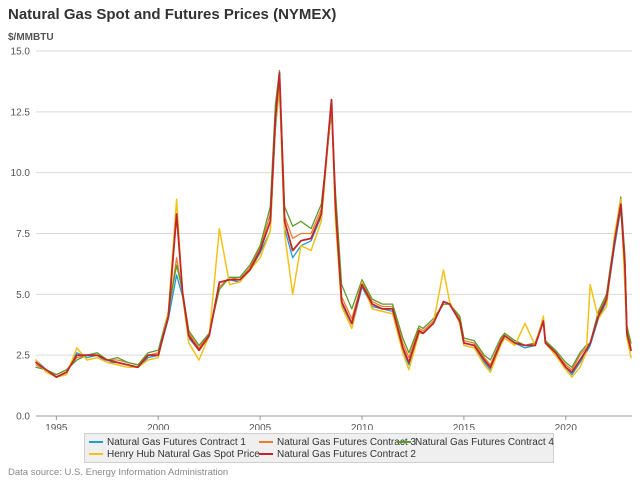 This screenshot has width=640, height=480. I want to click on x-axis-ticks: 1995 2000 2005 2010 2015 2020, so click(311, 423).